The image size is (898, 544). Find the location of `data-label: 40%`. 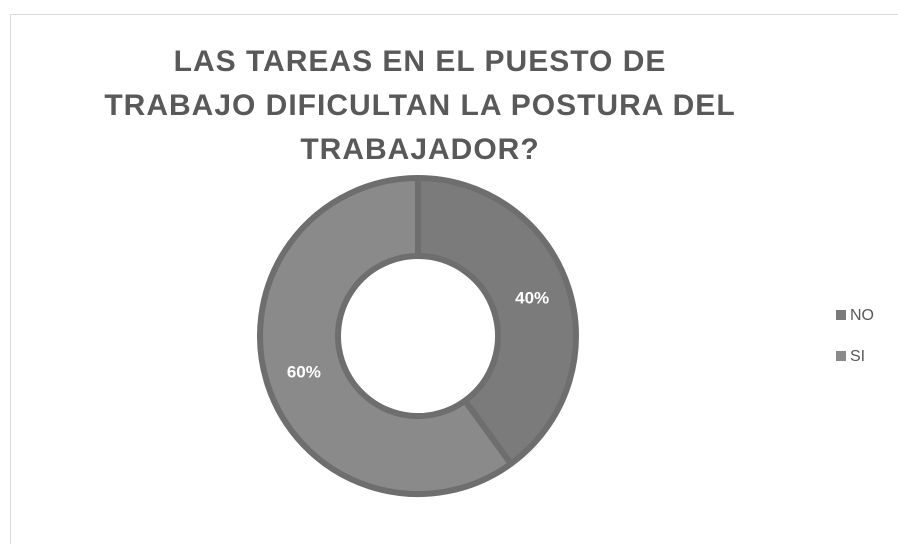

data-label: 40% is located at coordinates (532, 297).